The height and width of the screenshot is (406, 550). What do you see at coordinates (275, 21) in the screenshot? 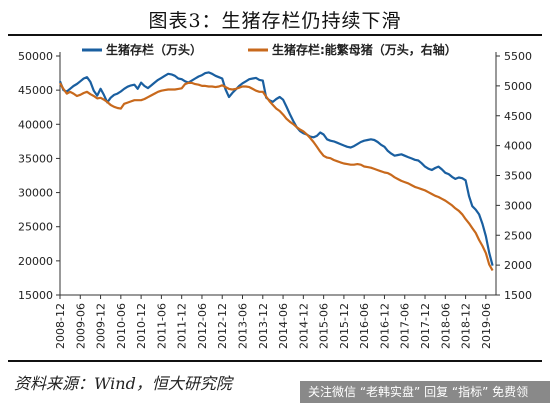
I see `page-title: 图表3：生猪存栏仍持续下滑` at bounding box center [275, 21].